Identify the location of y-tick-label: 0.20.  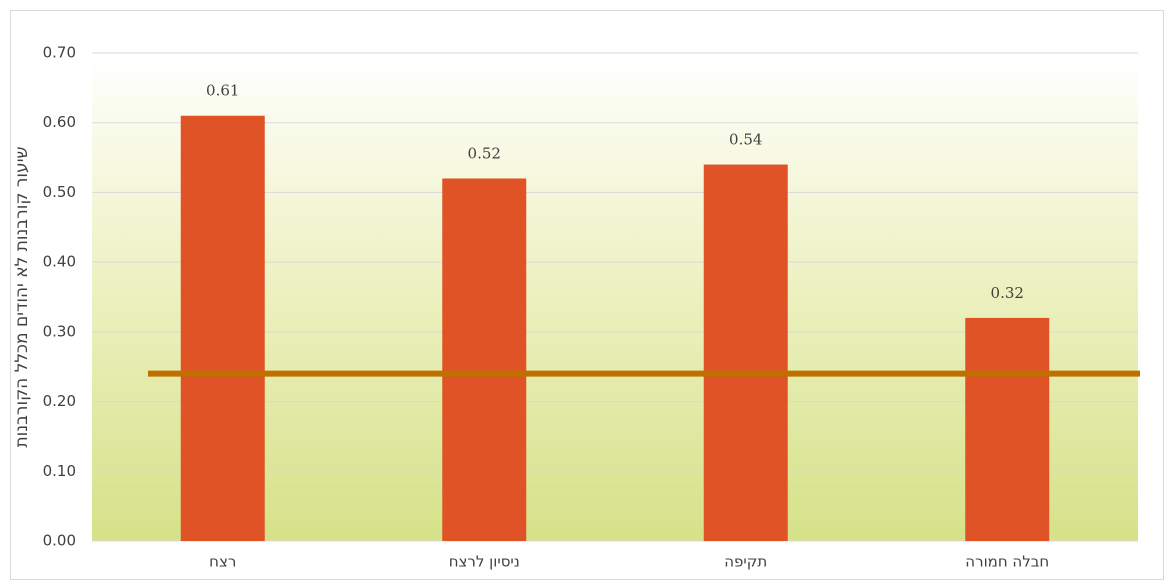
(59, 401).